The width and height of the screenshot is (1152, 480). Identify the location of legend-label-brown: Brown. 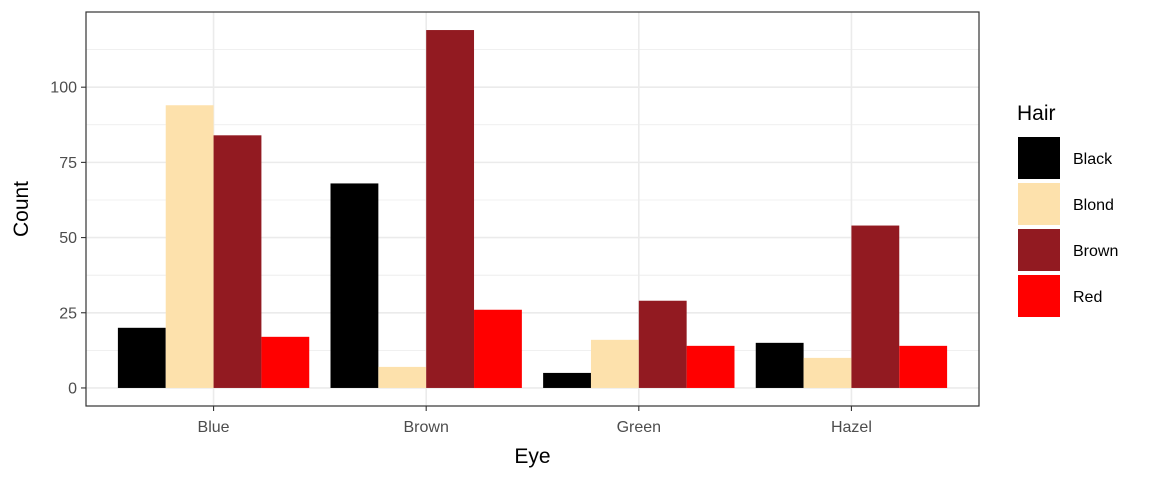
(1095, 251).